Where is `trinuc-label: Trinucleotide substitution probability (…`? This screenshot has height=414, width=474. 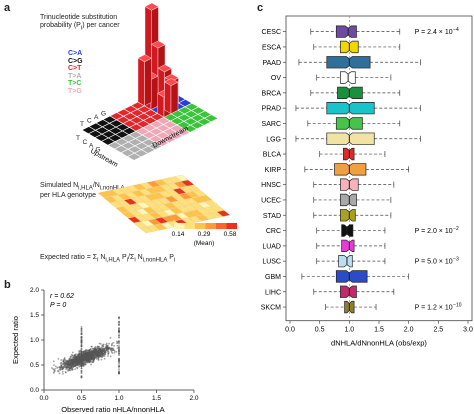
trinuc-label: Trinucleotide substitution probability (… is located at coordinates (80, 23).